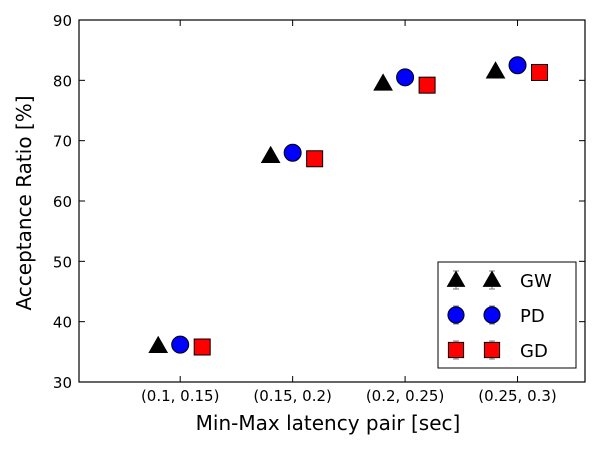 Image resolution: width=598 pixels, height=449 pixels. Describe the element at coordinates (62, 383) in the screenshot. I see `y-tick-label: 30` at that location.